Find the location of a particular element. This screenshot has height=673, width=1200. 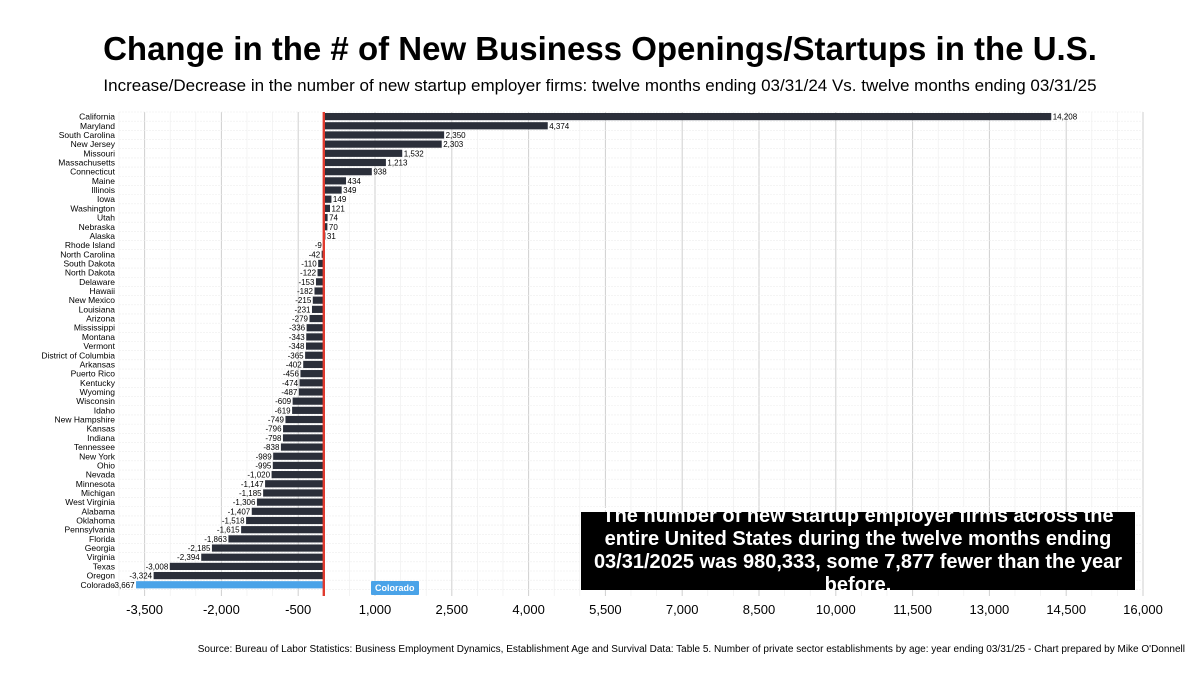

category-label: Arkansas is located at coordinates (97, 364).